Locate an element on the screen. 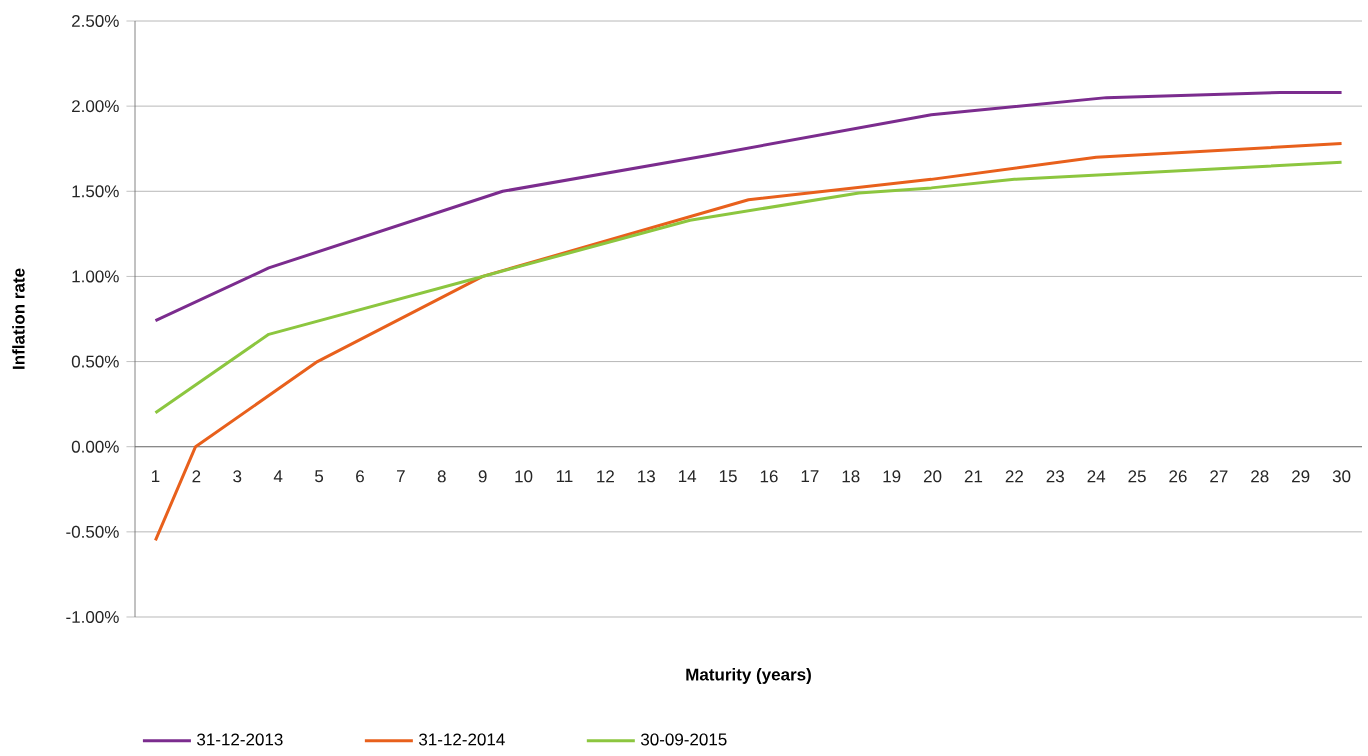 This screenshot has height=756, width=1368. legend-label: 30-09-2015 is located at coordinates (683, 739).